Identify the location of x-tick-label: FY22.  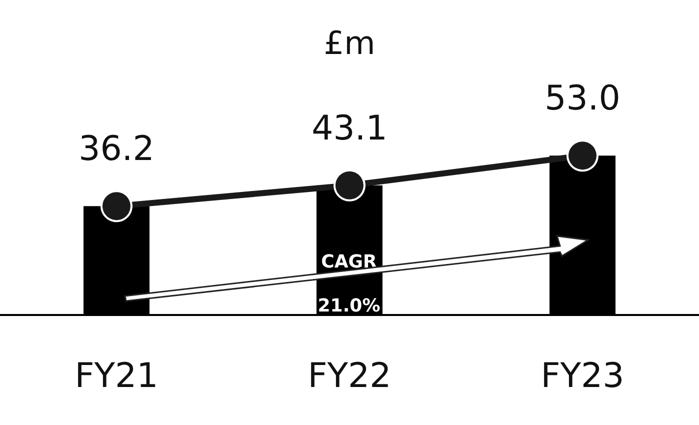
(350, 376).